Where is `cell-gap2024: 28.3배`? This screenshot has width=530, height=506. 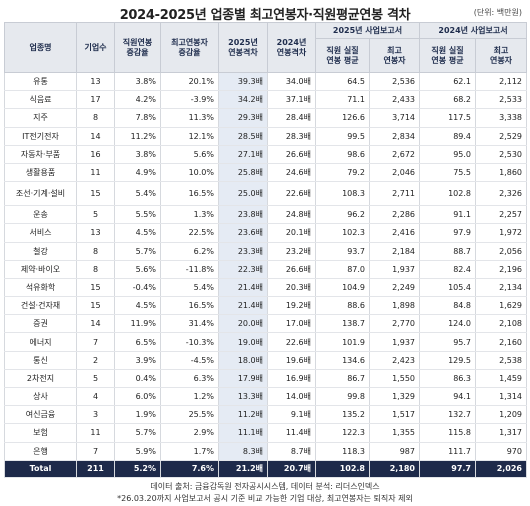 cell-gap2024: 28.3배 is located at coordinates (291, 136).